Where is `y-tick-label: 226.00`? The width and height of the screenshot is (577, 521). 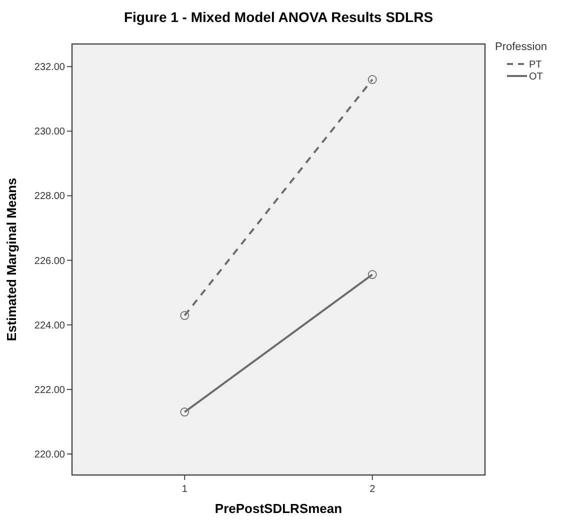
y-tick-label: 226.00 is located at coordinates (50, 261).